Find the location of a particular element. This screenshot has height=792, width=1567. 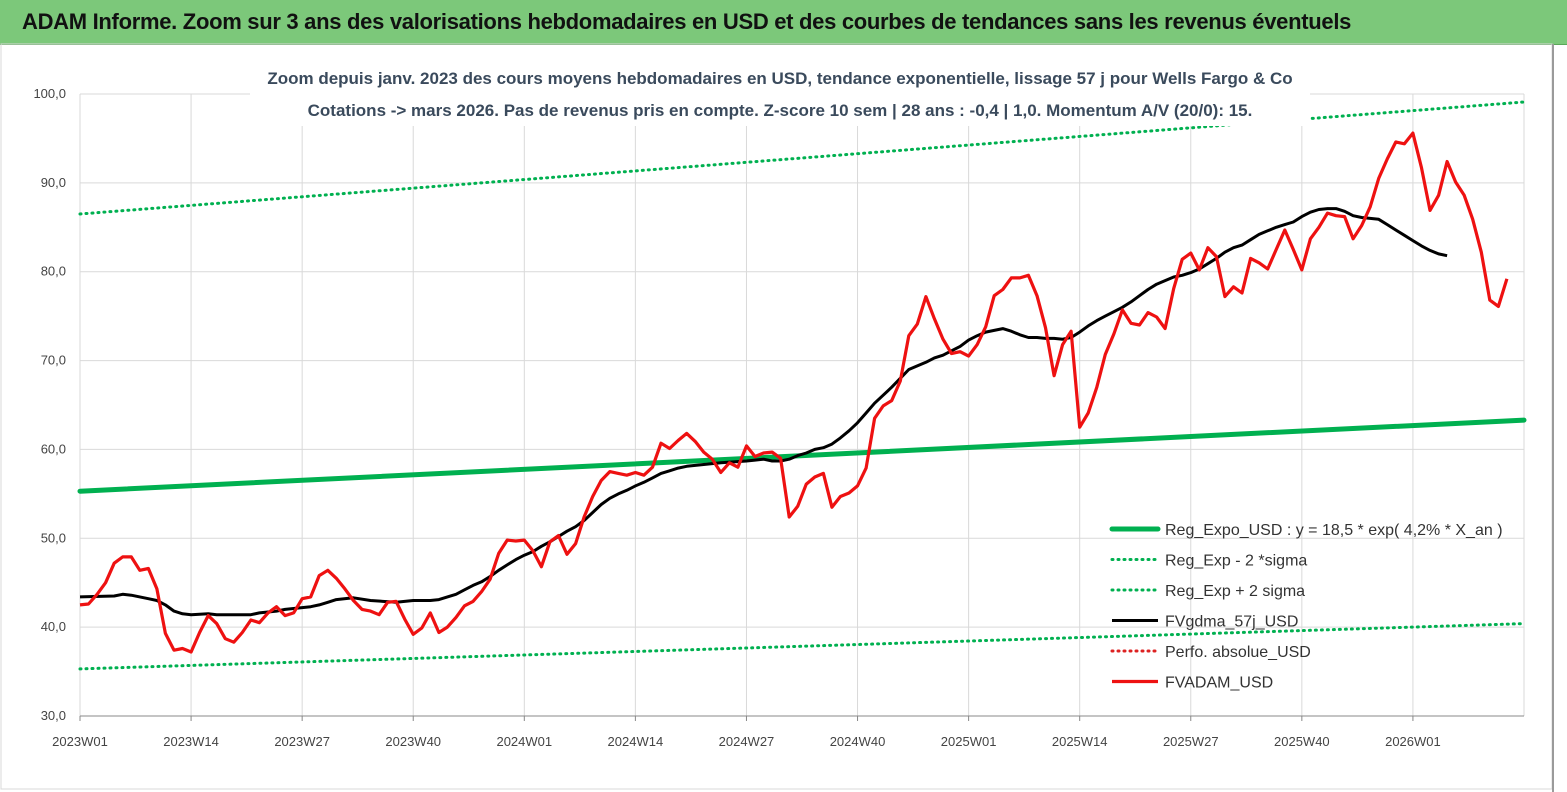

legend-label: Reg_Exp + 2 sigma is located at coordinates (1235, 591).